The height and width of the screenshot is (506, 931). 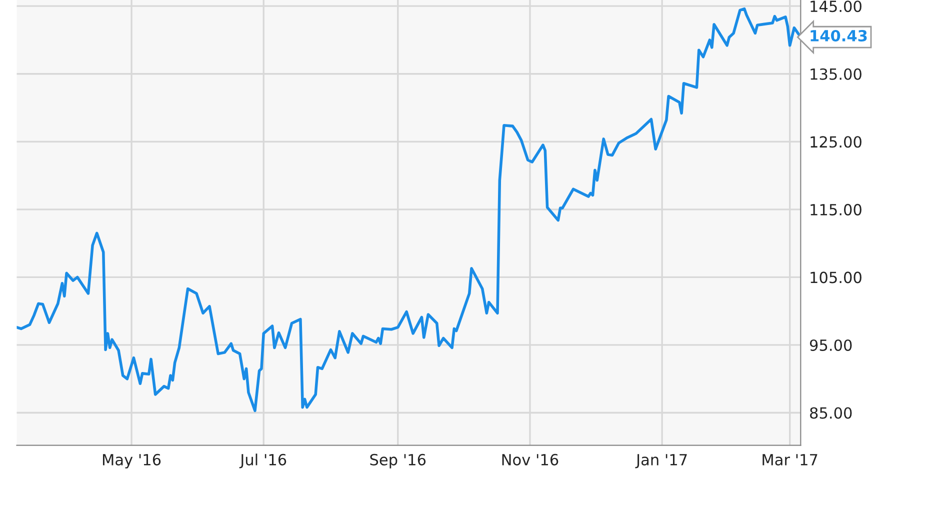 I want to click on y-tick-label: 125.00, so click(x=836, y=142).